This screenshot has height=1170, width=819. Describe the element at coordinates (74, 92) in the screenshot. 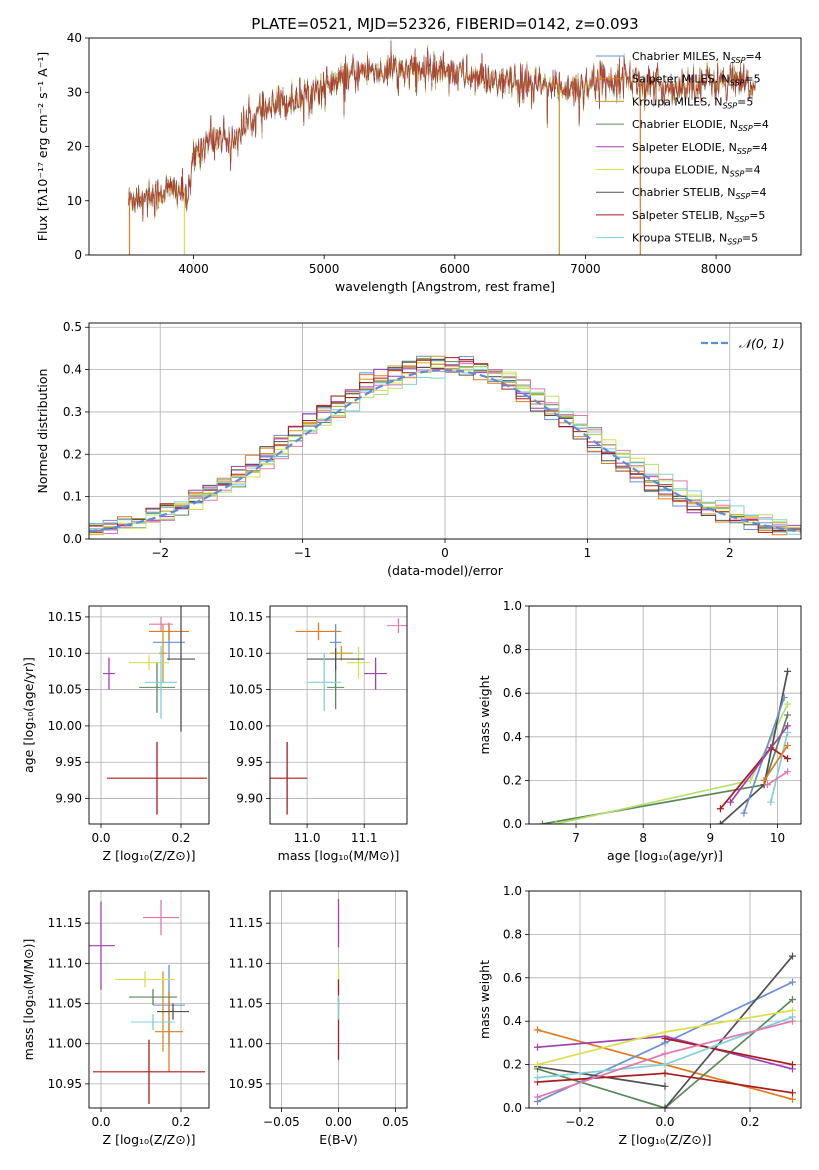

I see `y-tick-label: 30` at that location.